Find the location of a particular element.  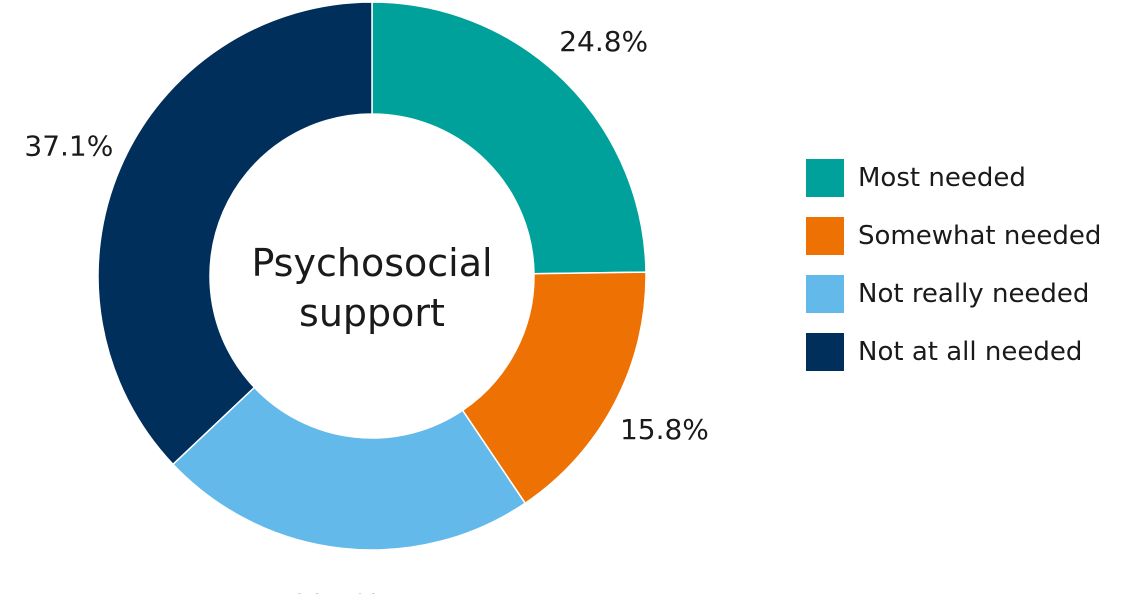

slice-most-needed is located at coordinates (509, 138).